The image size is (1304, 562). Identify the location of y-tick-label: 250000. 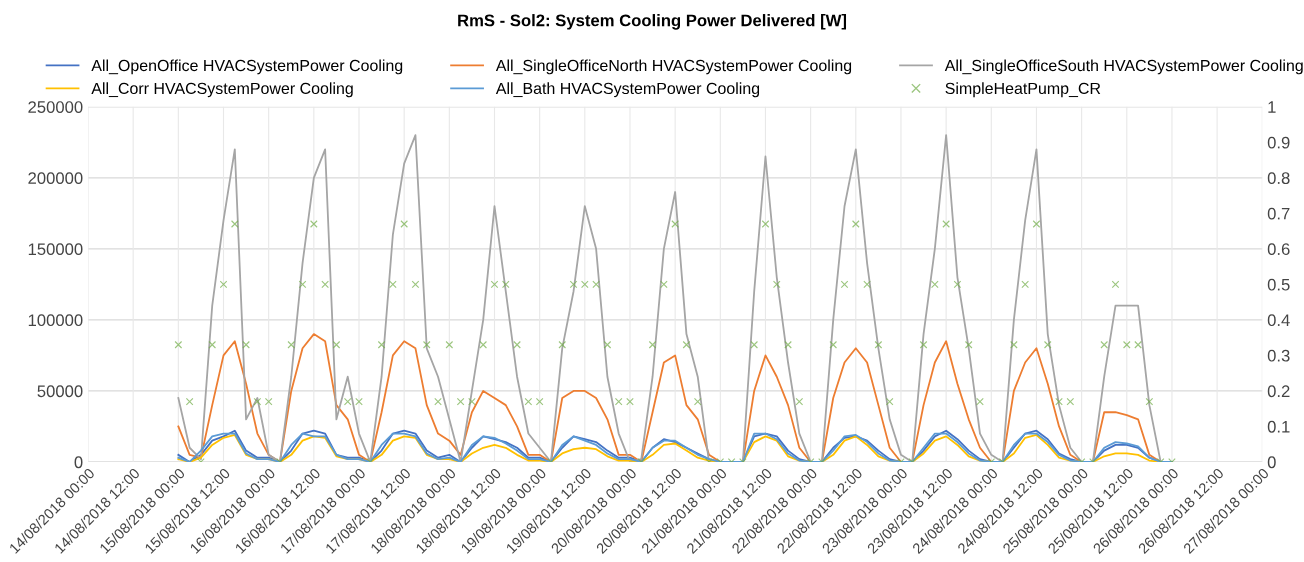
(55, 107).